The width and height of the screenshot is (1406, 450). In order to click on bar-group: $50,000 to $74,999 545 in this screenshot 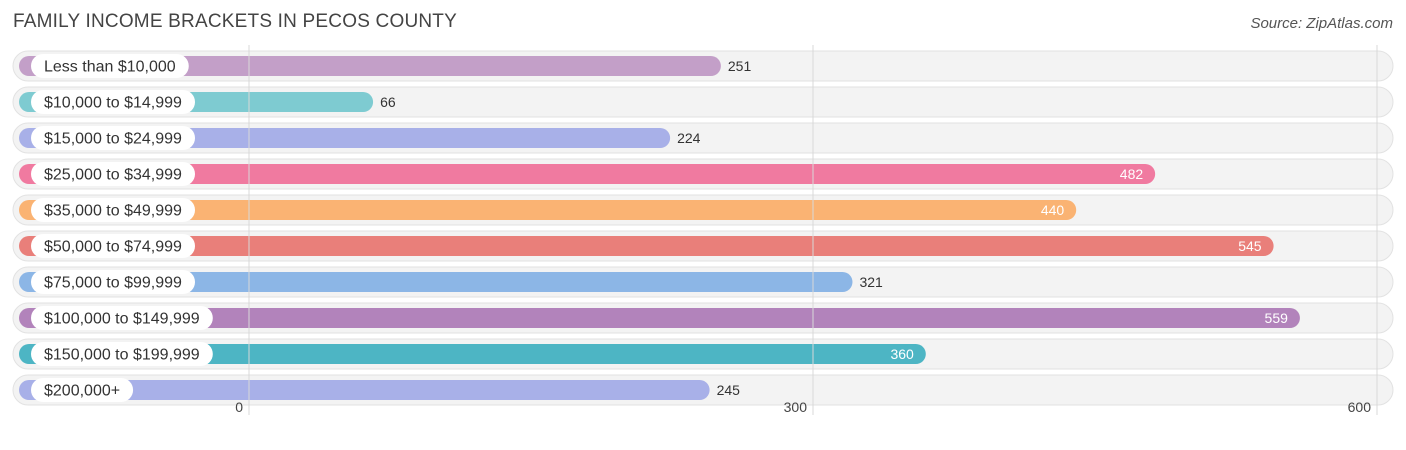, I will do `click(646, 246)`.